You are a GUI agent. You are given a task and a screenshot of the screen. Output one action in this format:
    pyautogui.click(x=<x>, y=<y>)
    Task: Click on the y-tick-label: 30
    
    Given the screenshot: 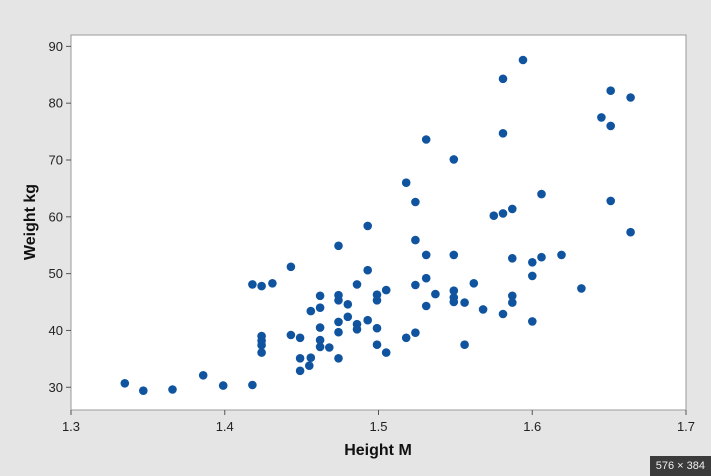 What is the action you would take?
    pyautogui.click(x=56, y=387)
    